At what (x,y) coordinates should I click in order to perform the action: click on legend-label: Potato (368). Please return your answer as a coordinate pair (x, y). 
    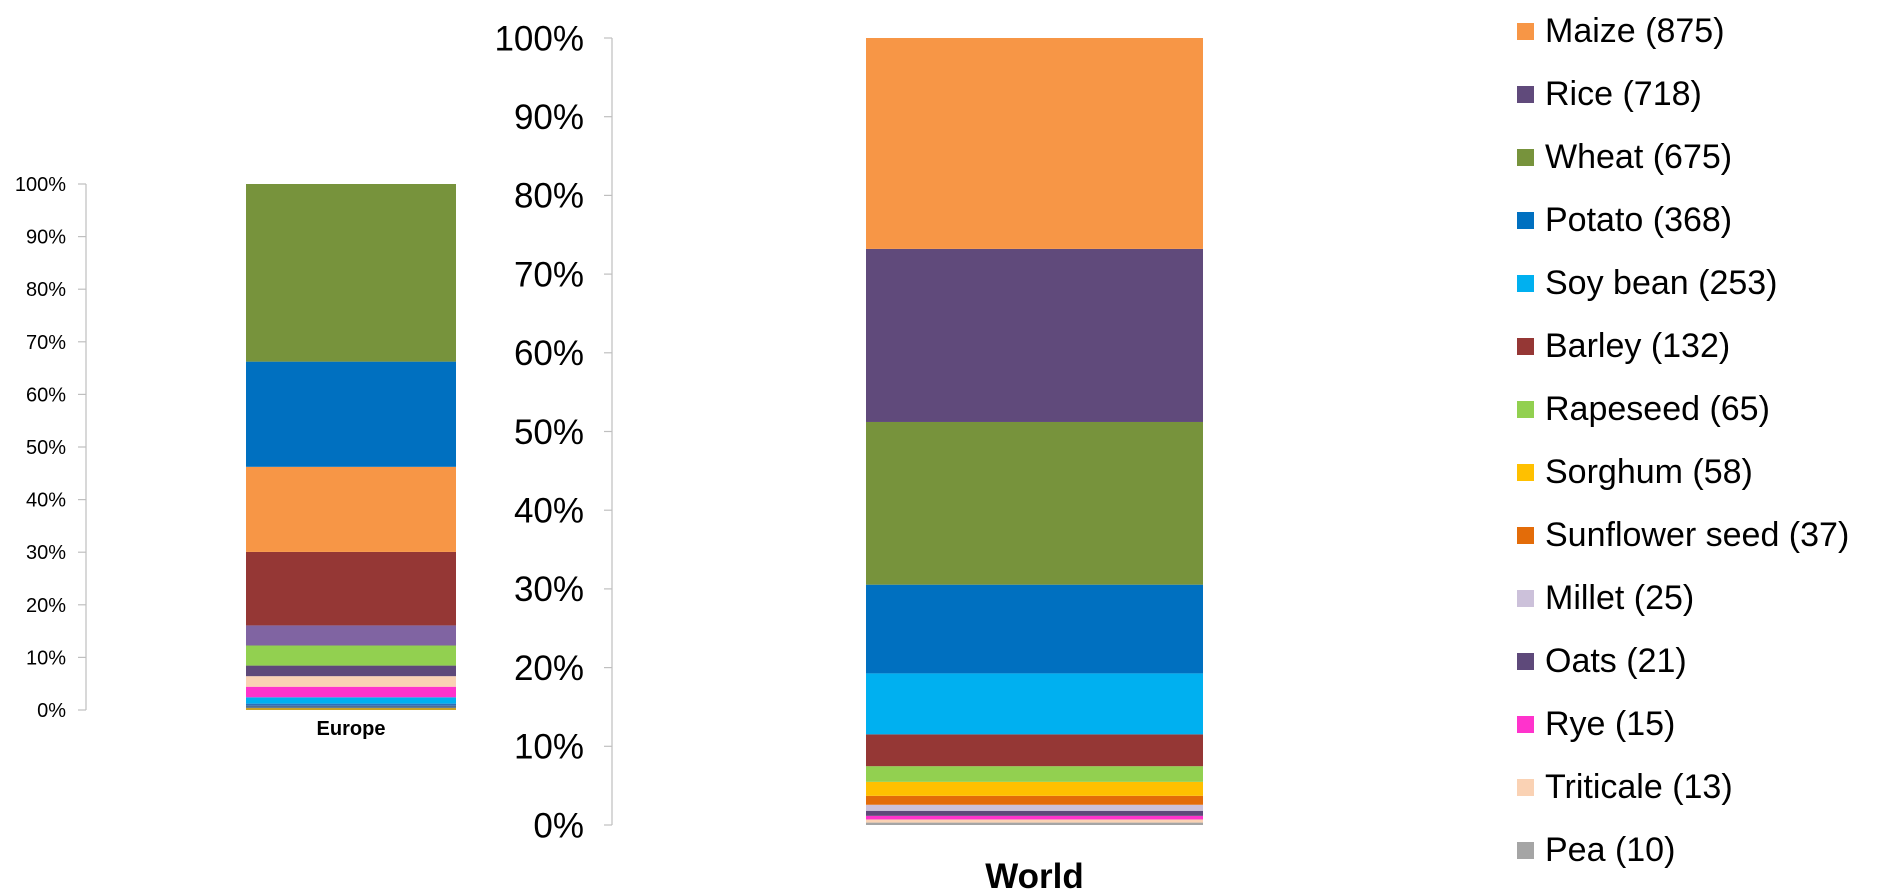
    Looking at the image, I should click on (1639, 220).